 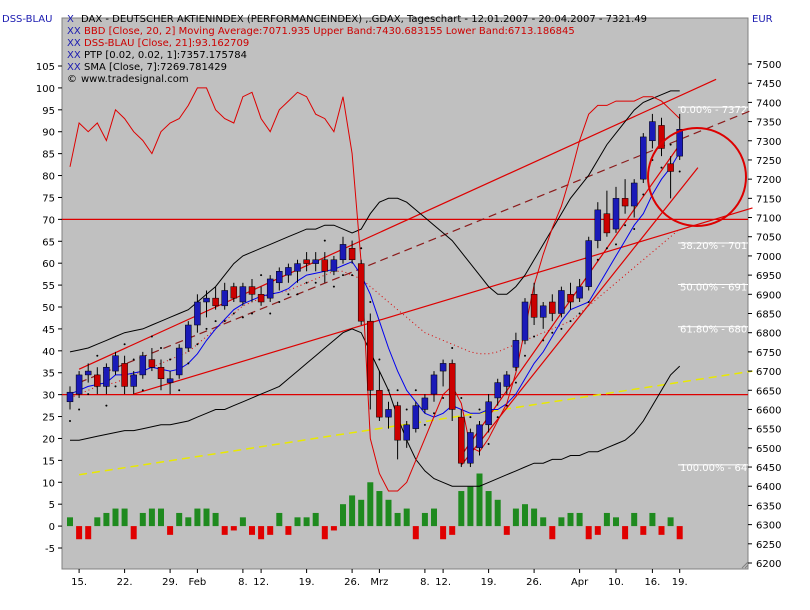 What do you see at coordinates (70, 19) in the screenshot?
I see `legend-marker: X` at bounding box center [70, 19].